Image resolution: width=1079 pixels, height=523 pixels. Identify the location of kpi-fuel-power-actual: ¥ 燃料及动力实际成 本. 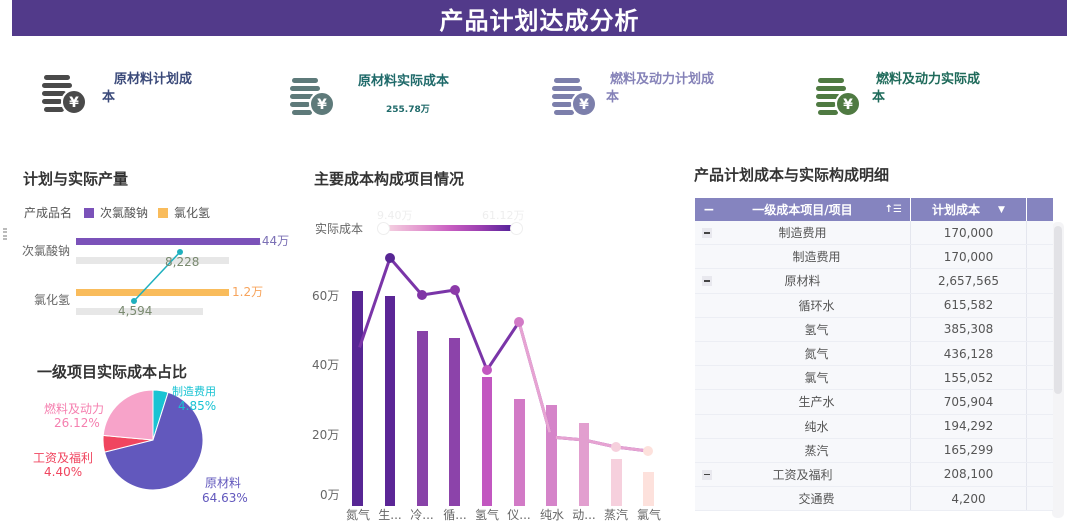
(916, 96).